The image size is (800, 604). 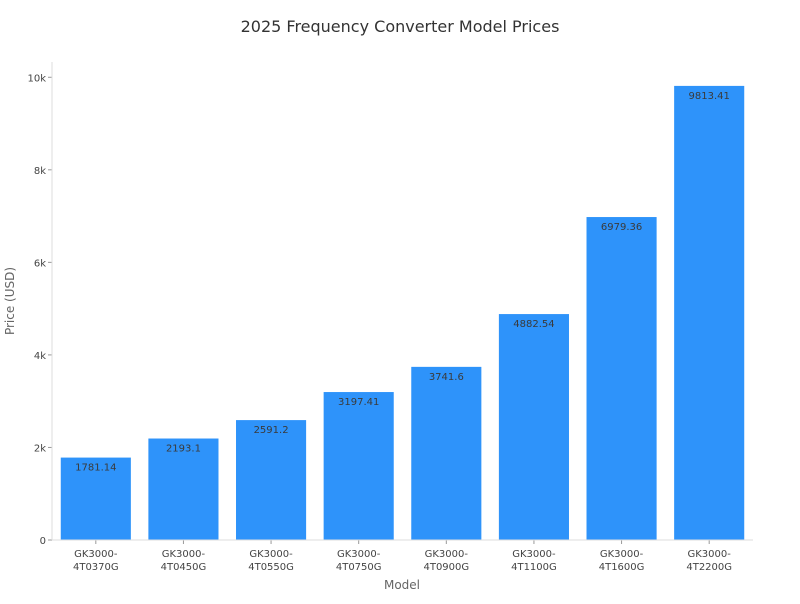 I want to click on y-tick-label: 2k, so click(x=40, y=448).